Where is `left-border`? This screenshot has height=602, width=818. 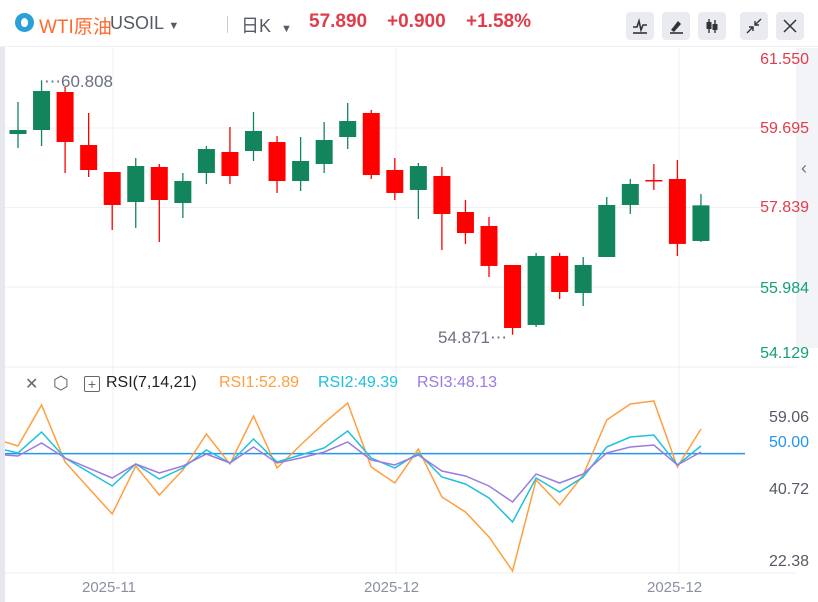
left-border is located at coordinates (2, 324).